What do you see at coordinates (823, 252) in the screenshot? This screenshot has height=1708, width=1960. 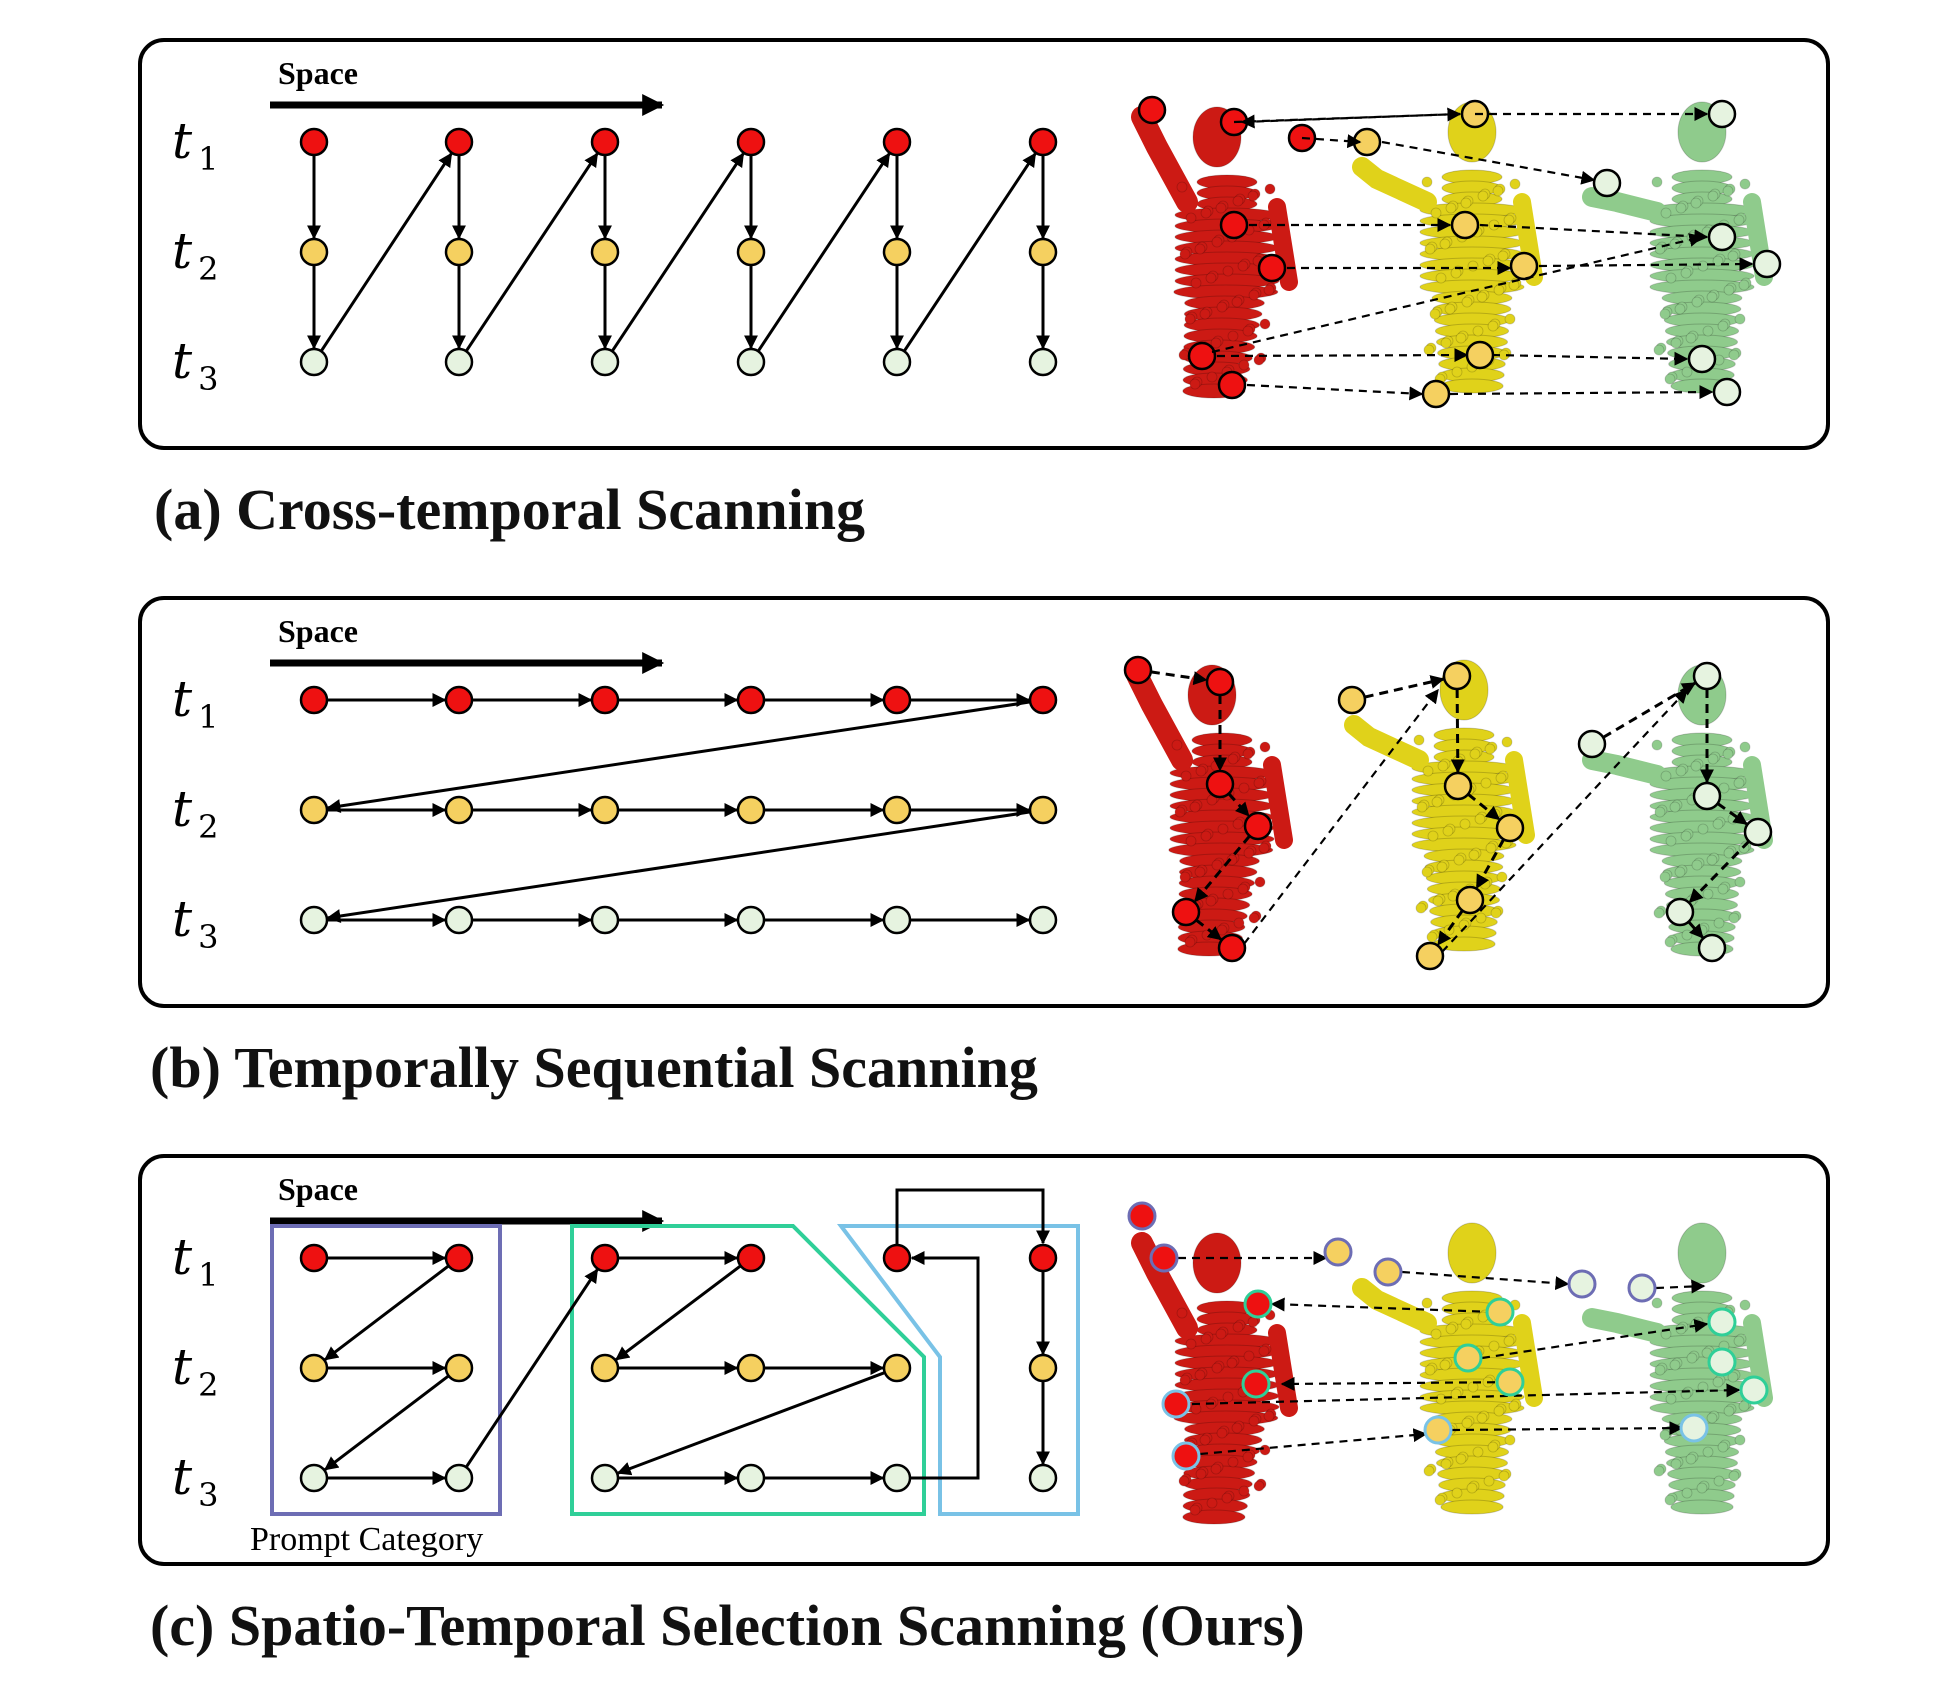 I see `scan-arrow-diagonal` at bounding box center [823, 252].